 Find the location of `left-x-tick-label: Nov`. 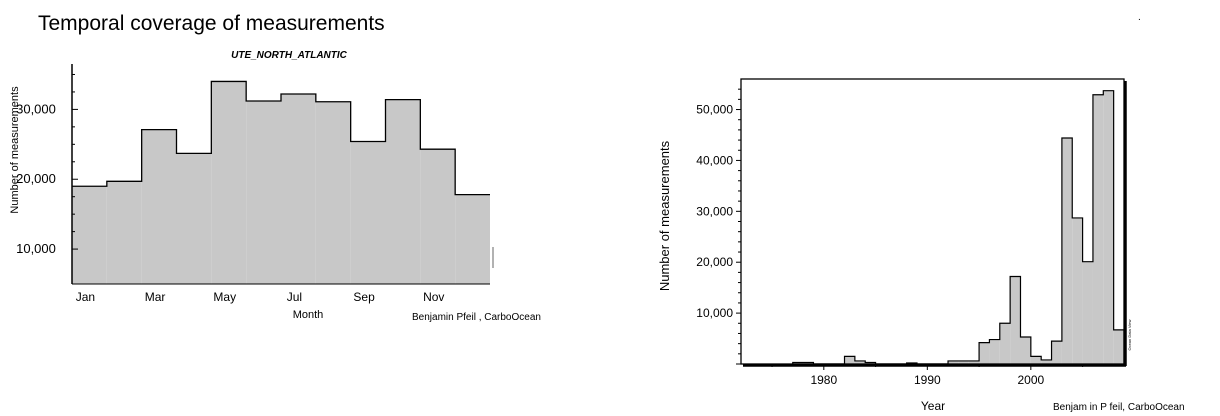

left-x-tick-label: Nov is located at coordinates (433, 297).